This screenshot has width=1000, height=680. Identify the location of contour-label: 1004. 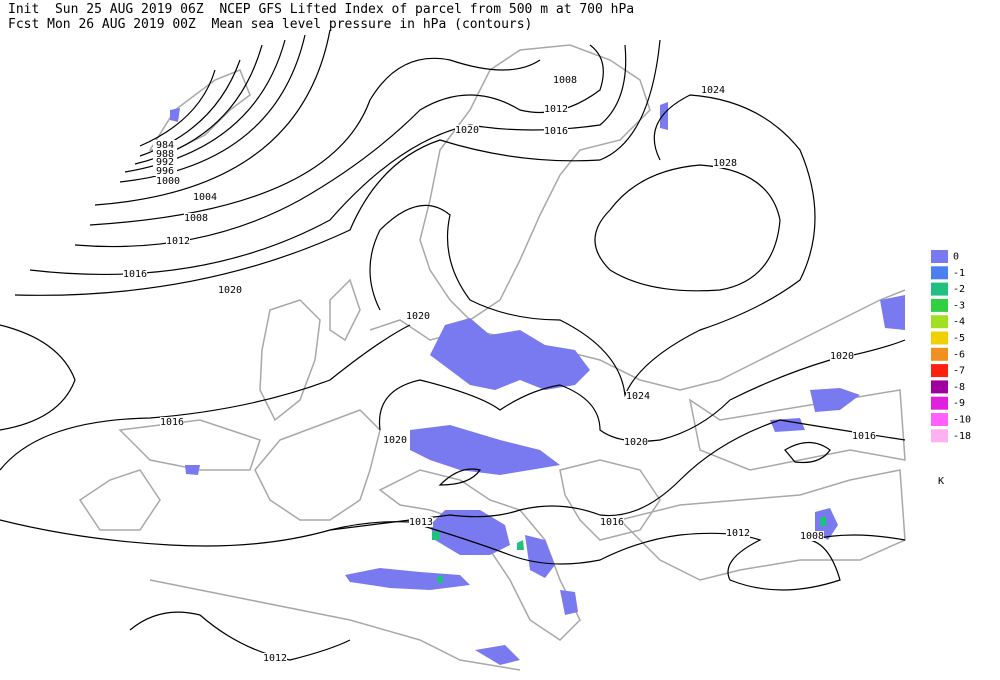
(205, 197).